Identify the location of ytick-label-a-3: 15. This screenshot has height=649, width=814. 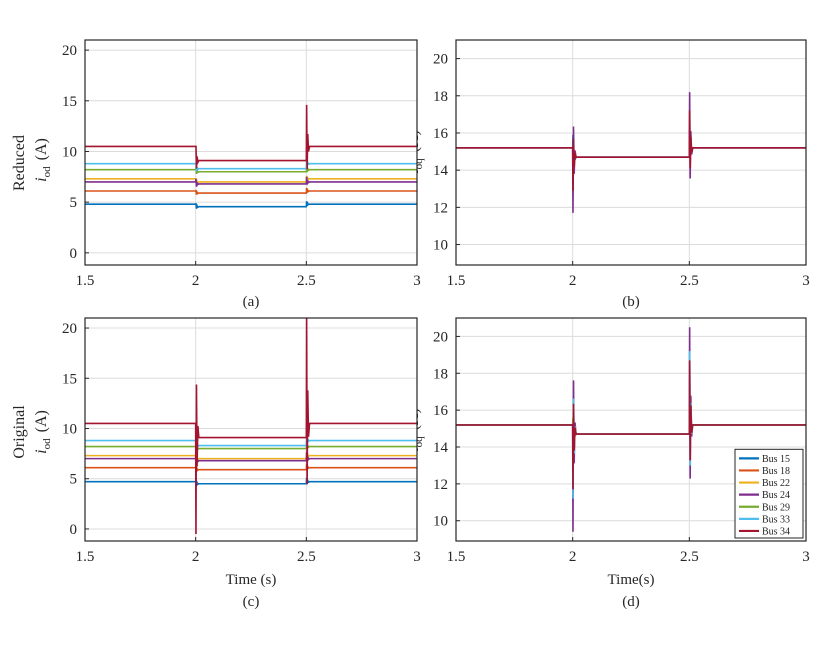
(69, 102).